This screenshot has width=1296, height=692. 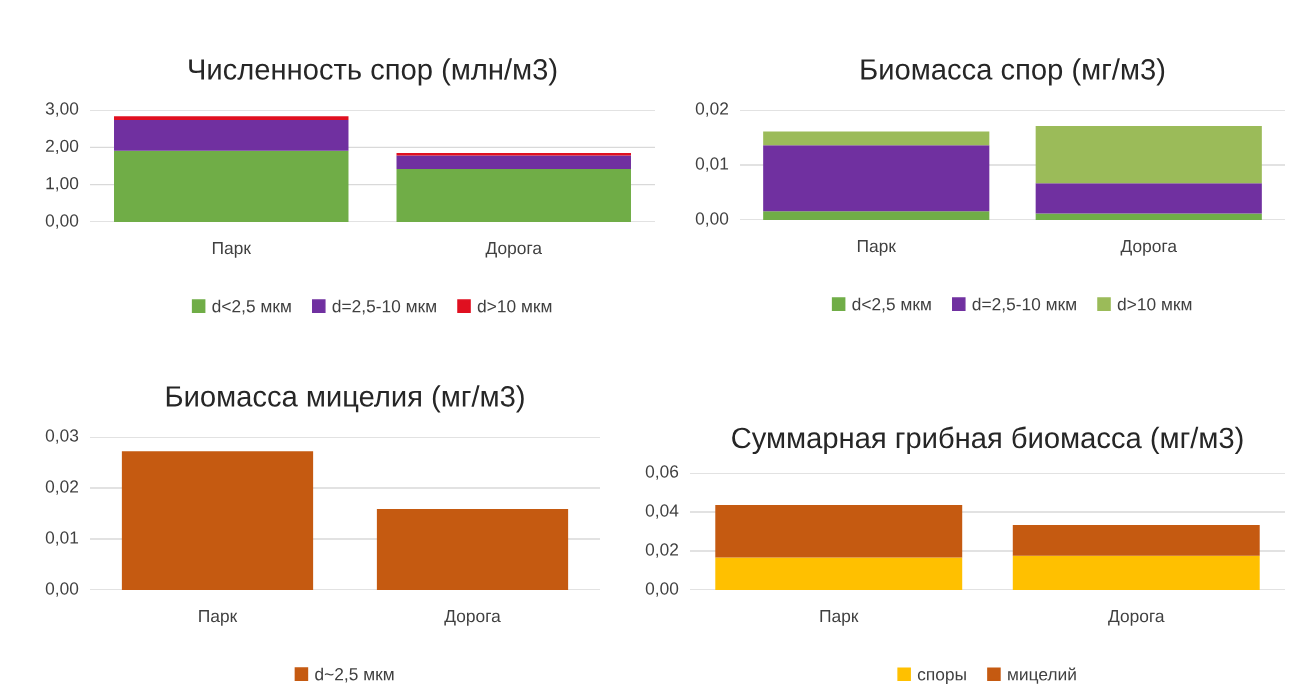 What do you see at coordinates (62, 109) in the screenshot?
I see `y-tick-label: 3,00` at bounding box center [62, 109].